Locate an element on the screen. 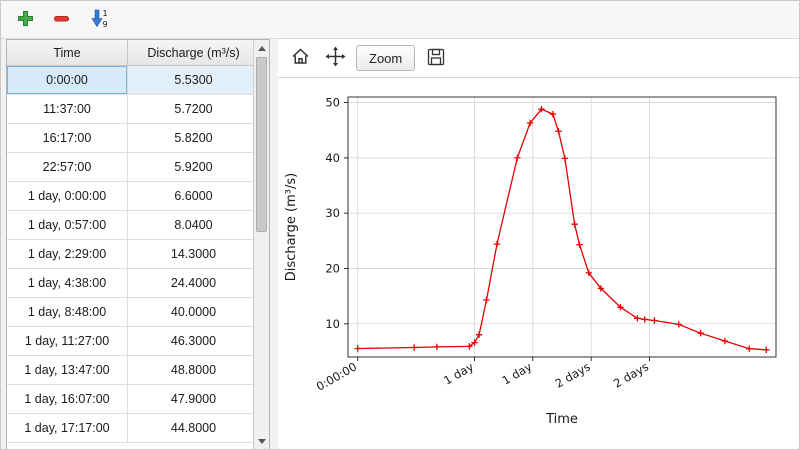 The image size is (800, 450). svg-text: 1 is located at coordinates (104, 13).